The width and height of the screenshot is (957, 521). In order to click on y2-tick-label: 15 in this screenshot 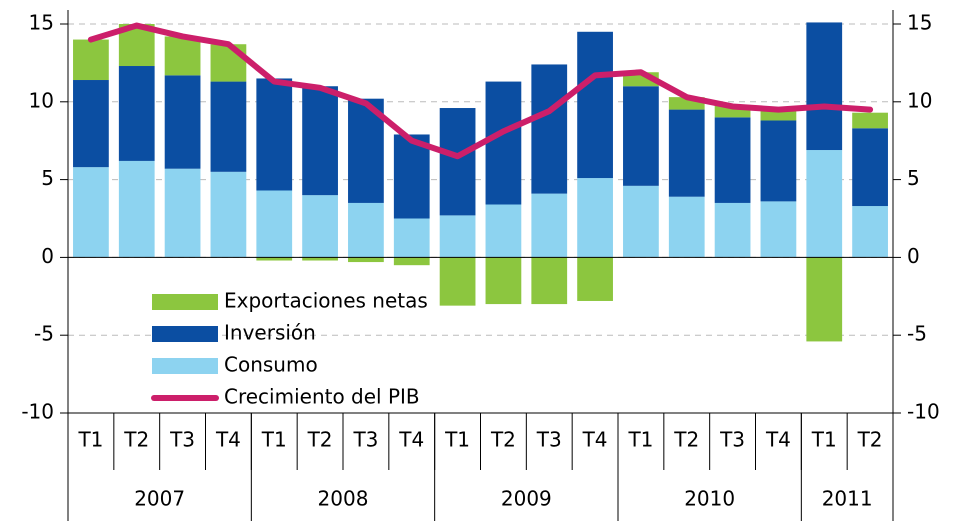, I will do `click(919, 23)`.